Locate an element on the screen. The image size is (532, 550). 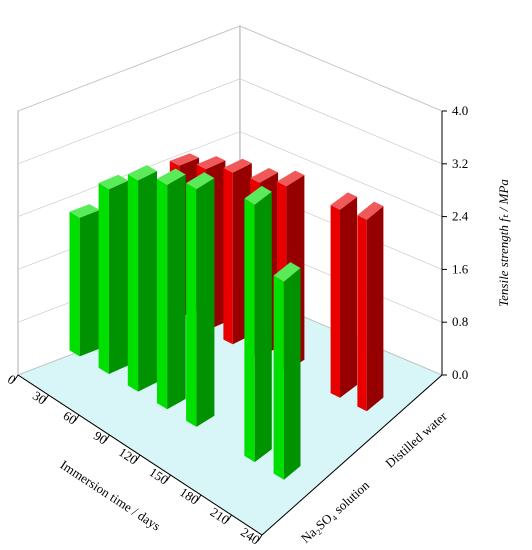
row-axis is located at coordinates (352, 455).